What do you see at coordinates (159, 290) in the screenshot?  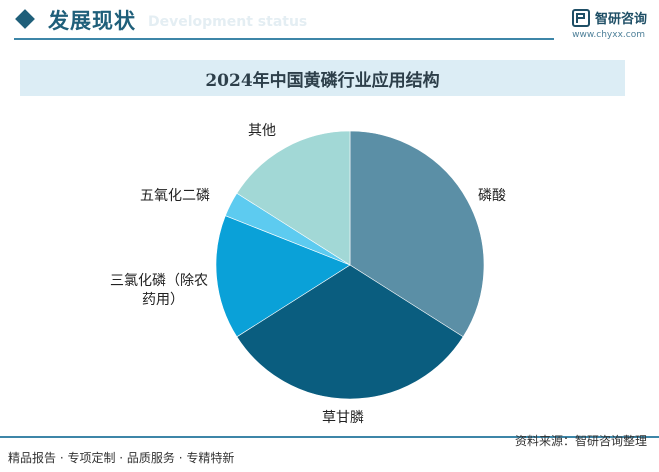 I see `slice-label: 三氯化磷（除农药用）` at bounding box center [159, 290].